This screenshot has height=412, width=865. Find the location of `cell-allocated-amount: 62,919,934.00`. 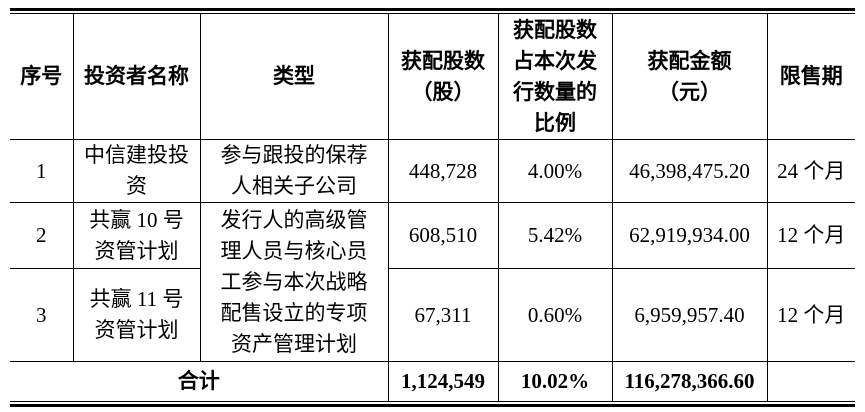

cell-allocated-amount: 62,919,934.00 is located at coordinates (689, 235).